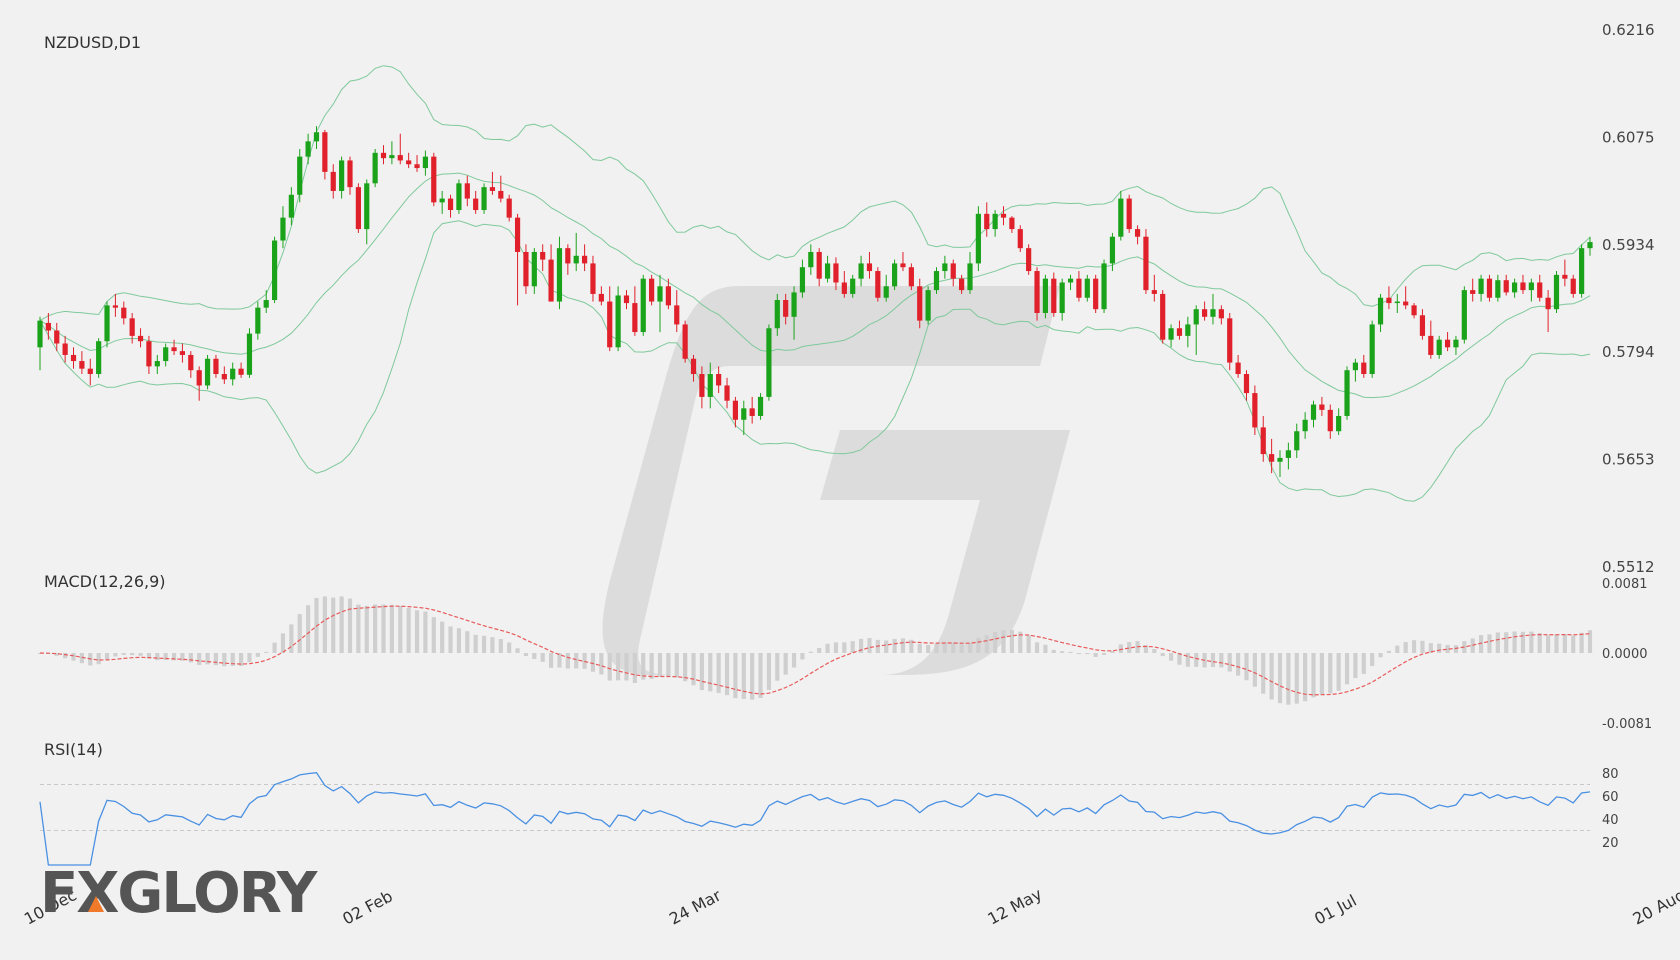  Describe the element at coordinates (1610, 820) in the screenshot. I see `rsi-tick-label: 40` at that location.